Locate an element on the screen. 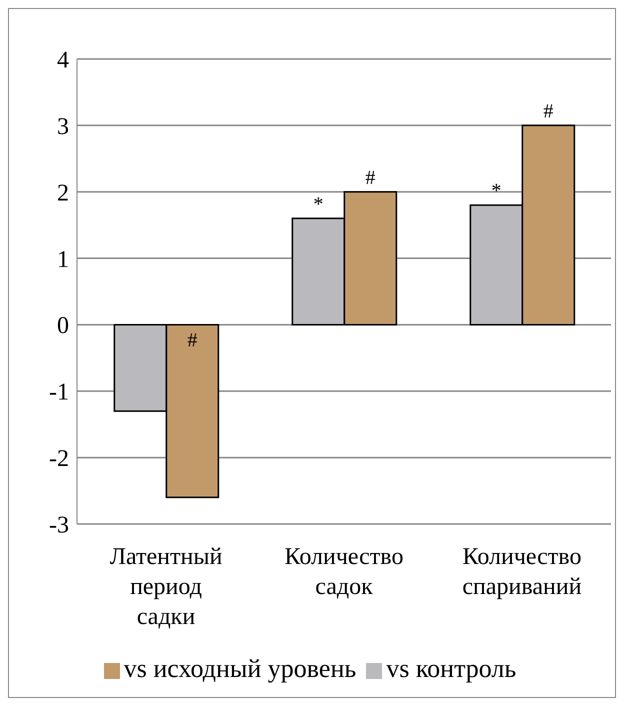 The width and height of the screenshot is (624, 705). x-tick-label: Количество садок is located at coordinates (344, 572).